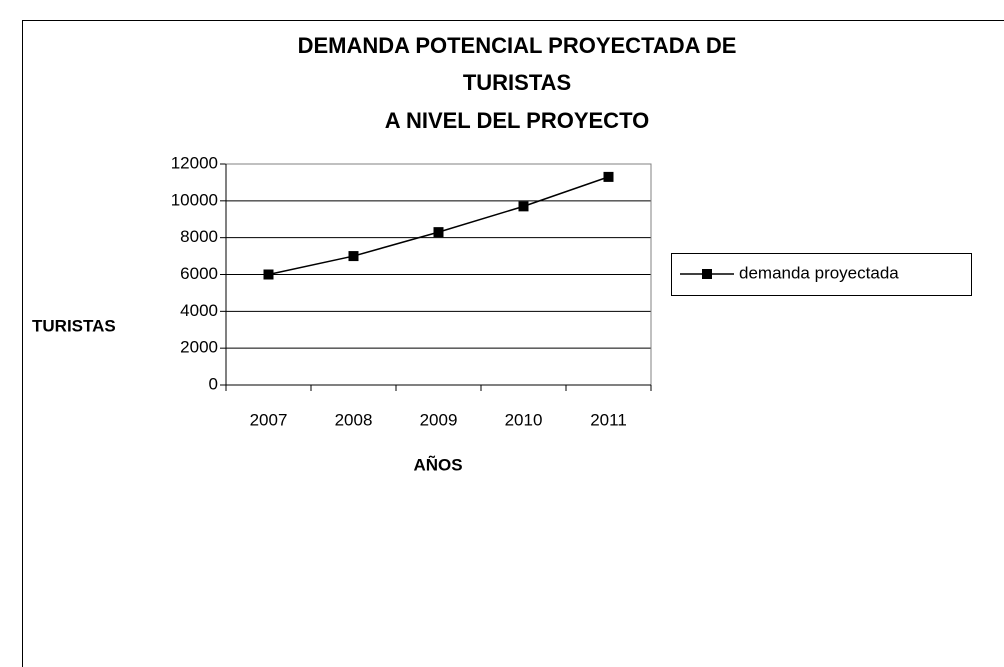  Describe the element at coordinates (269, 419) in the screenshot. I see `x-tick-label: 2007` at that location.